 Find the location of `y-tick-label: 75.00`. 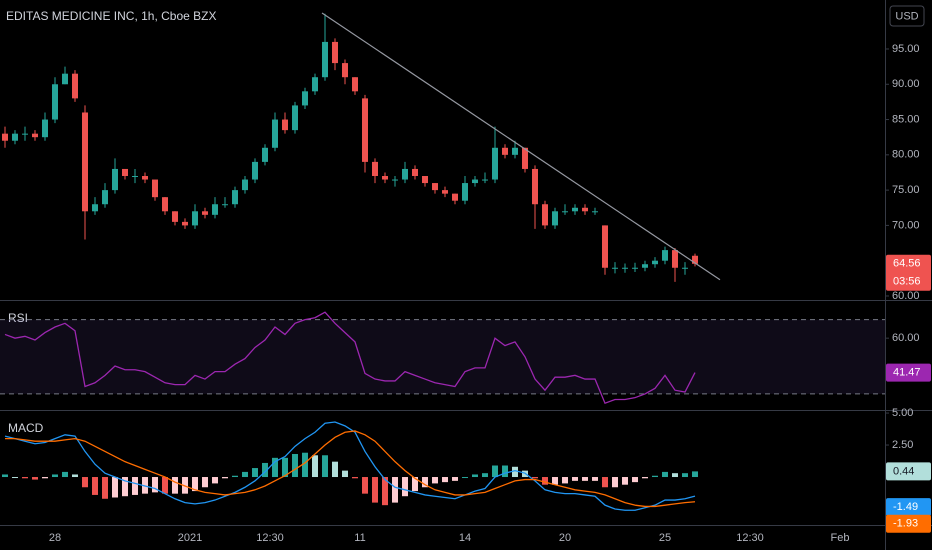

y-tick-label: 75.00 is located at coordinates (906, 190).